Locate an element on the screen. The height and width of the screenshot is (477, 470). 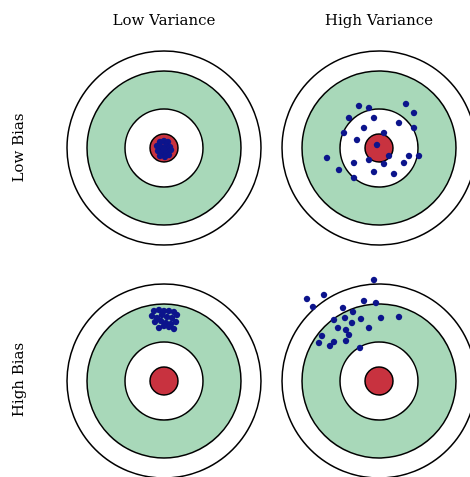
column-label-low-variance: Low Variance is located at coordinates (164, 20).